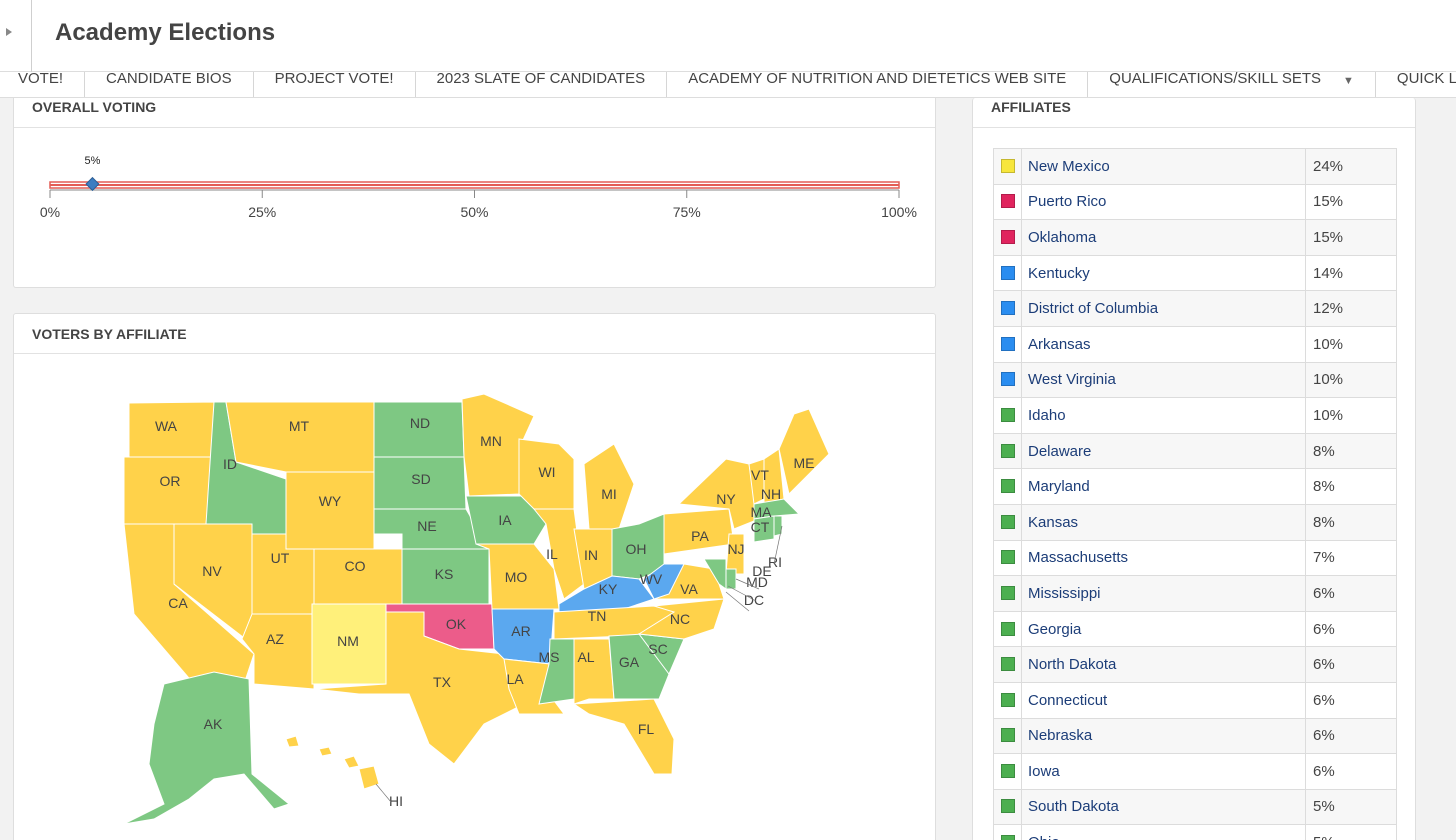  Describe the element at coordinates (1163, 380) in the screenshot. I see `affiliate-name: West Virginia` at that location.